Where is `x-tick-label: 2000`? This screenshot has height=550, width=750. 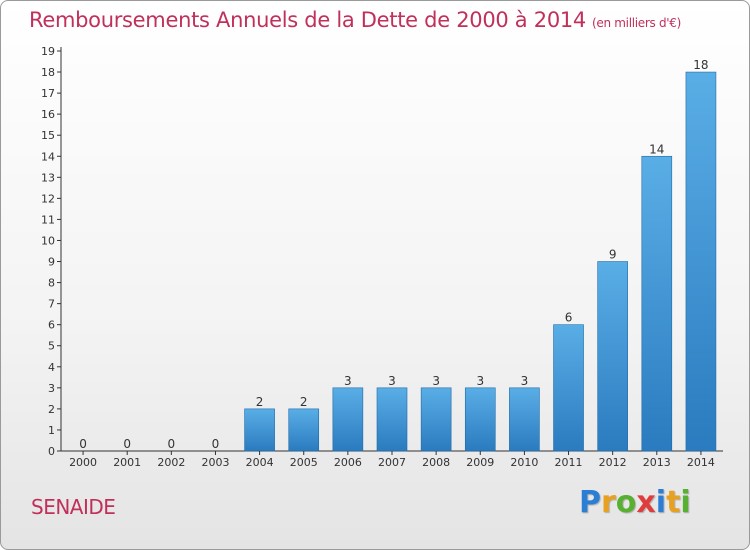 x-tick-label: 2000 is located at coordinates (83, 462).